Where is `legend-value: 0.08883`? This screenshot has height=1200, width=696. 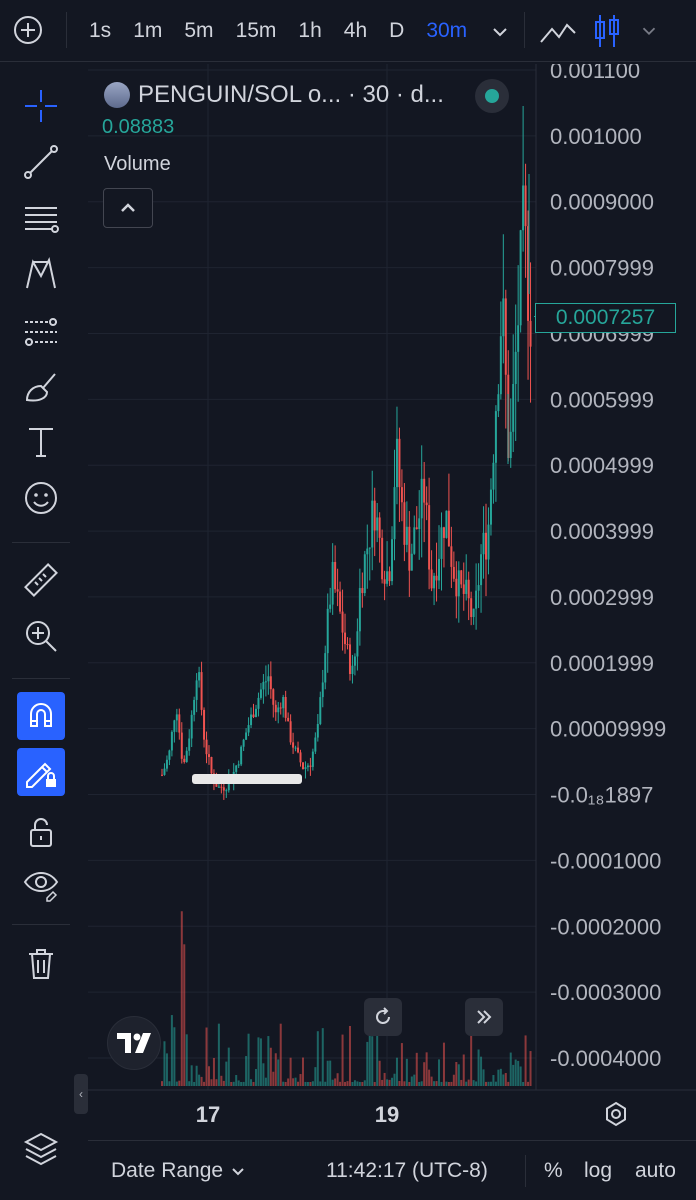
legend-value: 0.08883 is located at coordinates (138, 127).